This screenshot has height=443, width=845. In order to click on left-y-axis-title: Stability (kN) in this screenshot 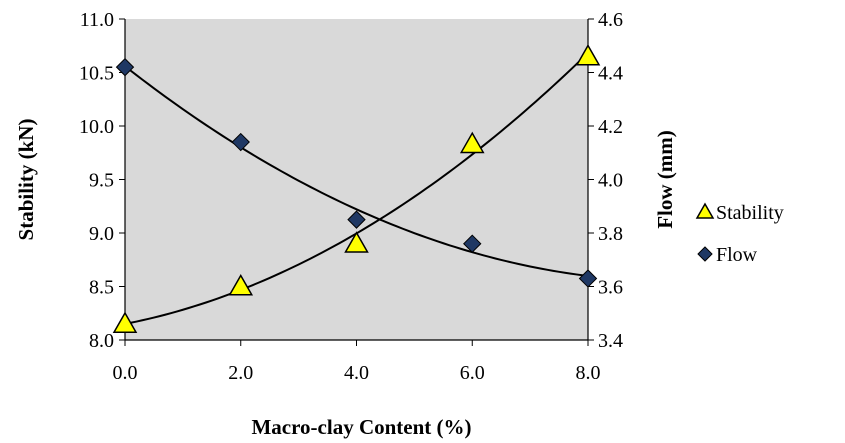, I will do `click(26, 180)`.